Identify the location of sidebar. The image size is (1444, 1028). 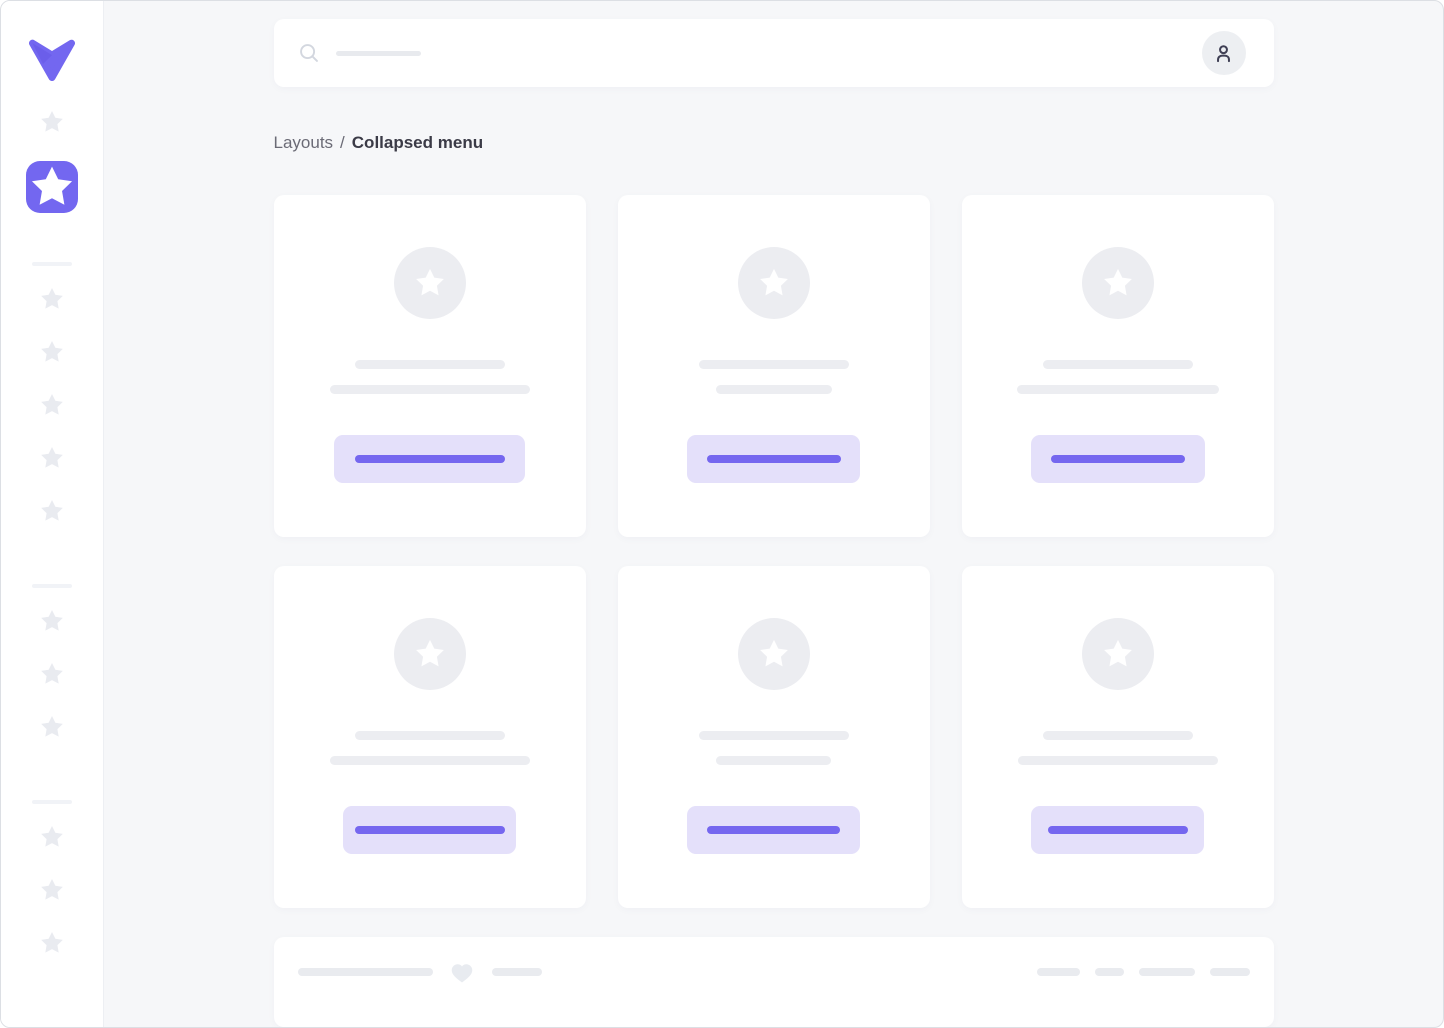
(52, 514).